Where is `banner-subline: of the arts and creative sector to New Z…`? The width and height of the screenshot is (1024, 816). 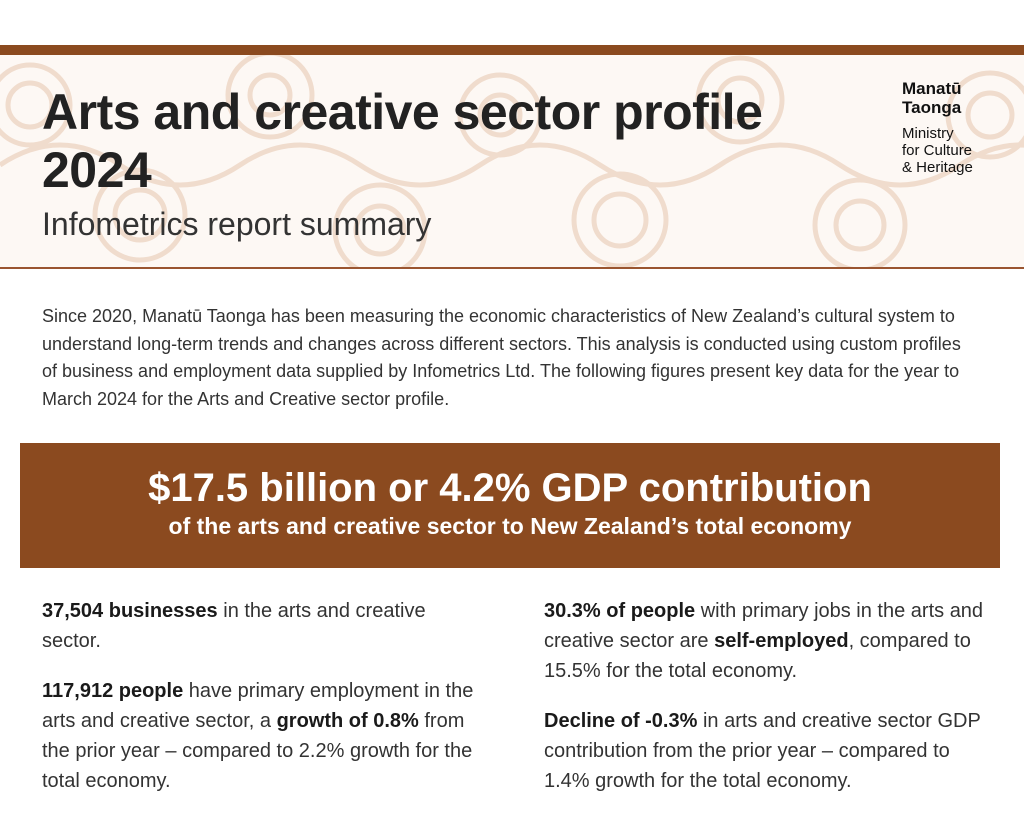
banner-subline: of the arts and creative sector to New Z… is located at coordinates (510, 526).